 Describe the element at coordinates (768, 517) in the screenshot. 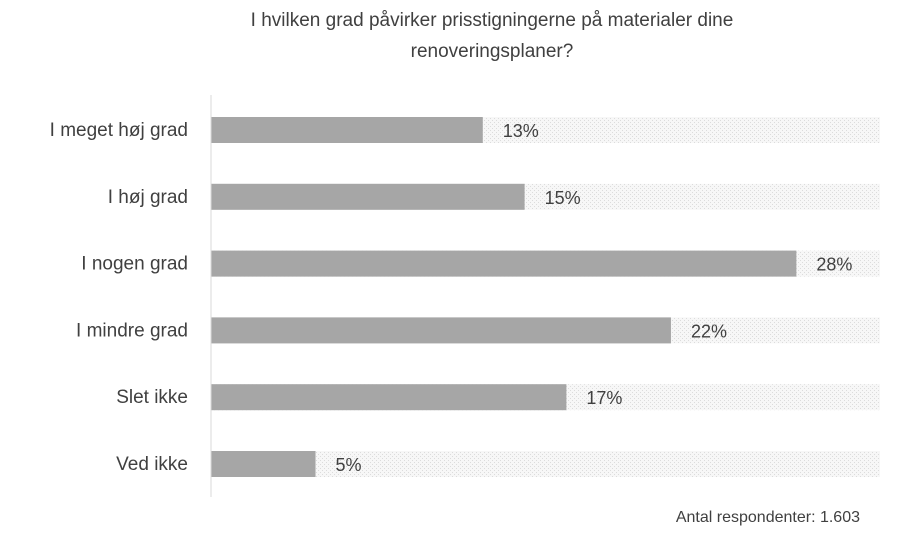

I see `respondents-footnote: Antal respondenter: 1.603` at that location.